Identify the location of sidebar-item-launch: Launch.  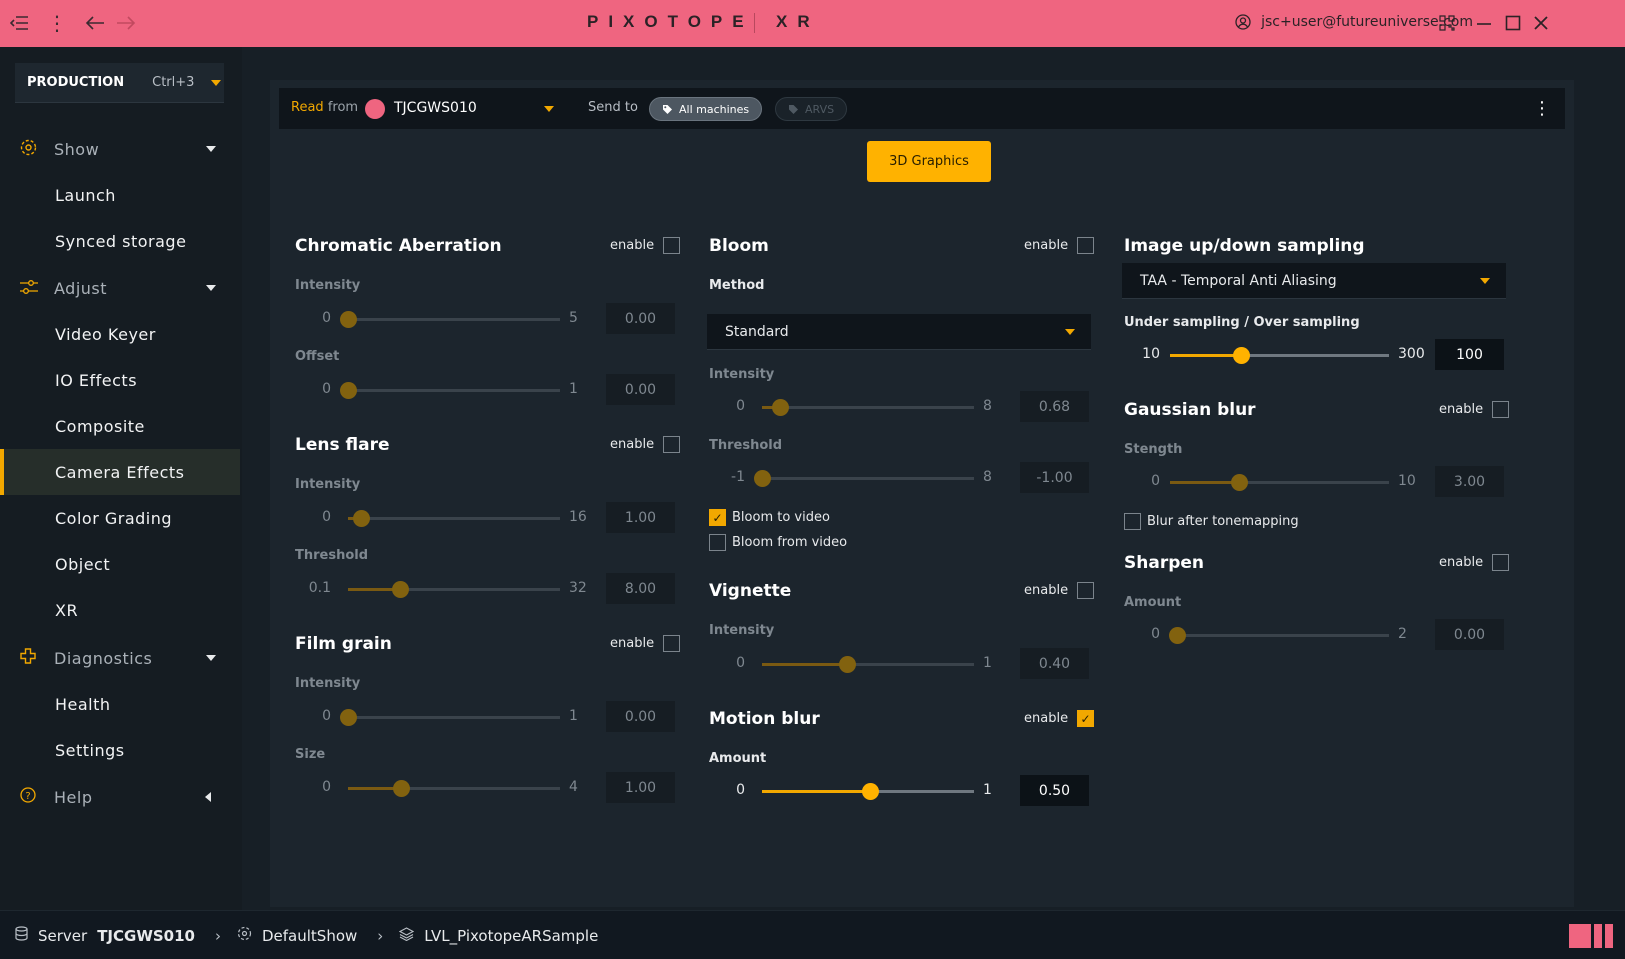
(121, 195).